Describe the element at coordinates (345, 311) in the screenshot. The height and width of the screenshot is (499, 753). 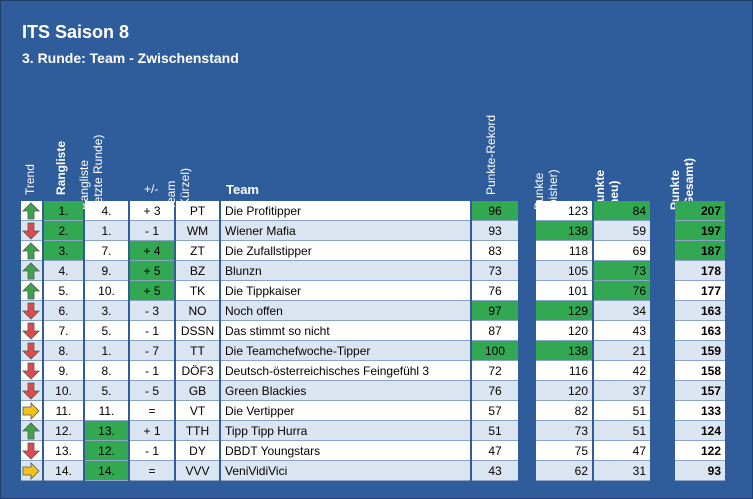
I see `team-name-cell: Noch offen` at that location.